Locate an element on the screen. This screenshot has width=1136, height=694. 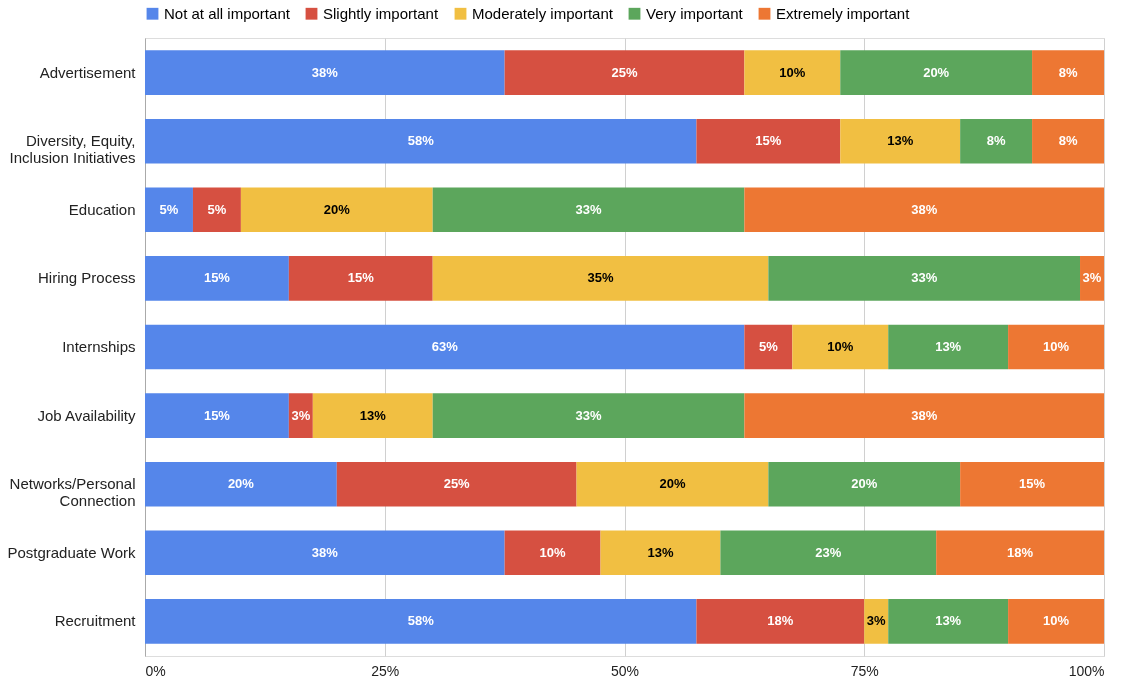
legend-label: Extremely important is located at coordinates (843, 13).